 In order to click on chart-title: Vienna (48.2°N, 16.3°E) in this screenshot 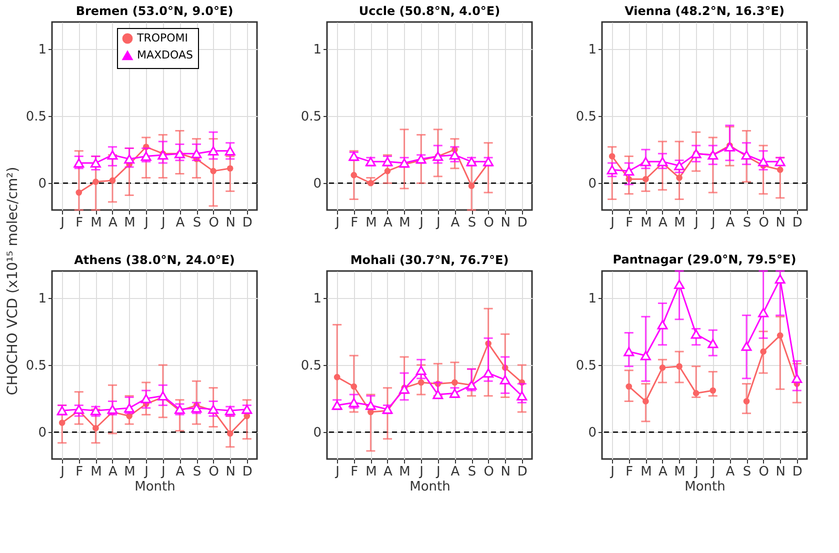, I will do `click(704, 11)`.